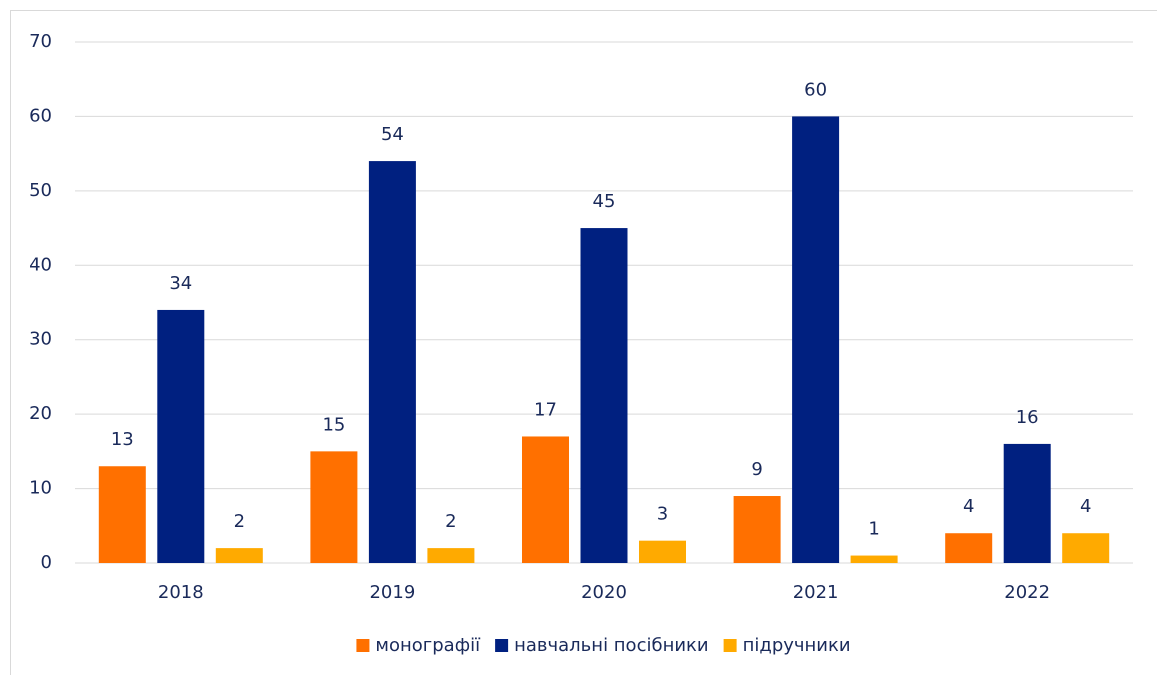 The width and height of the screenshot is (1157, 675). What do you see at coordinates (180, 283) in the screenshot?
I see `data-label: 34` at bounding box center [180, 283].